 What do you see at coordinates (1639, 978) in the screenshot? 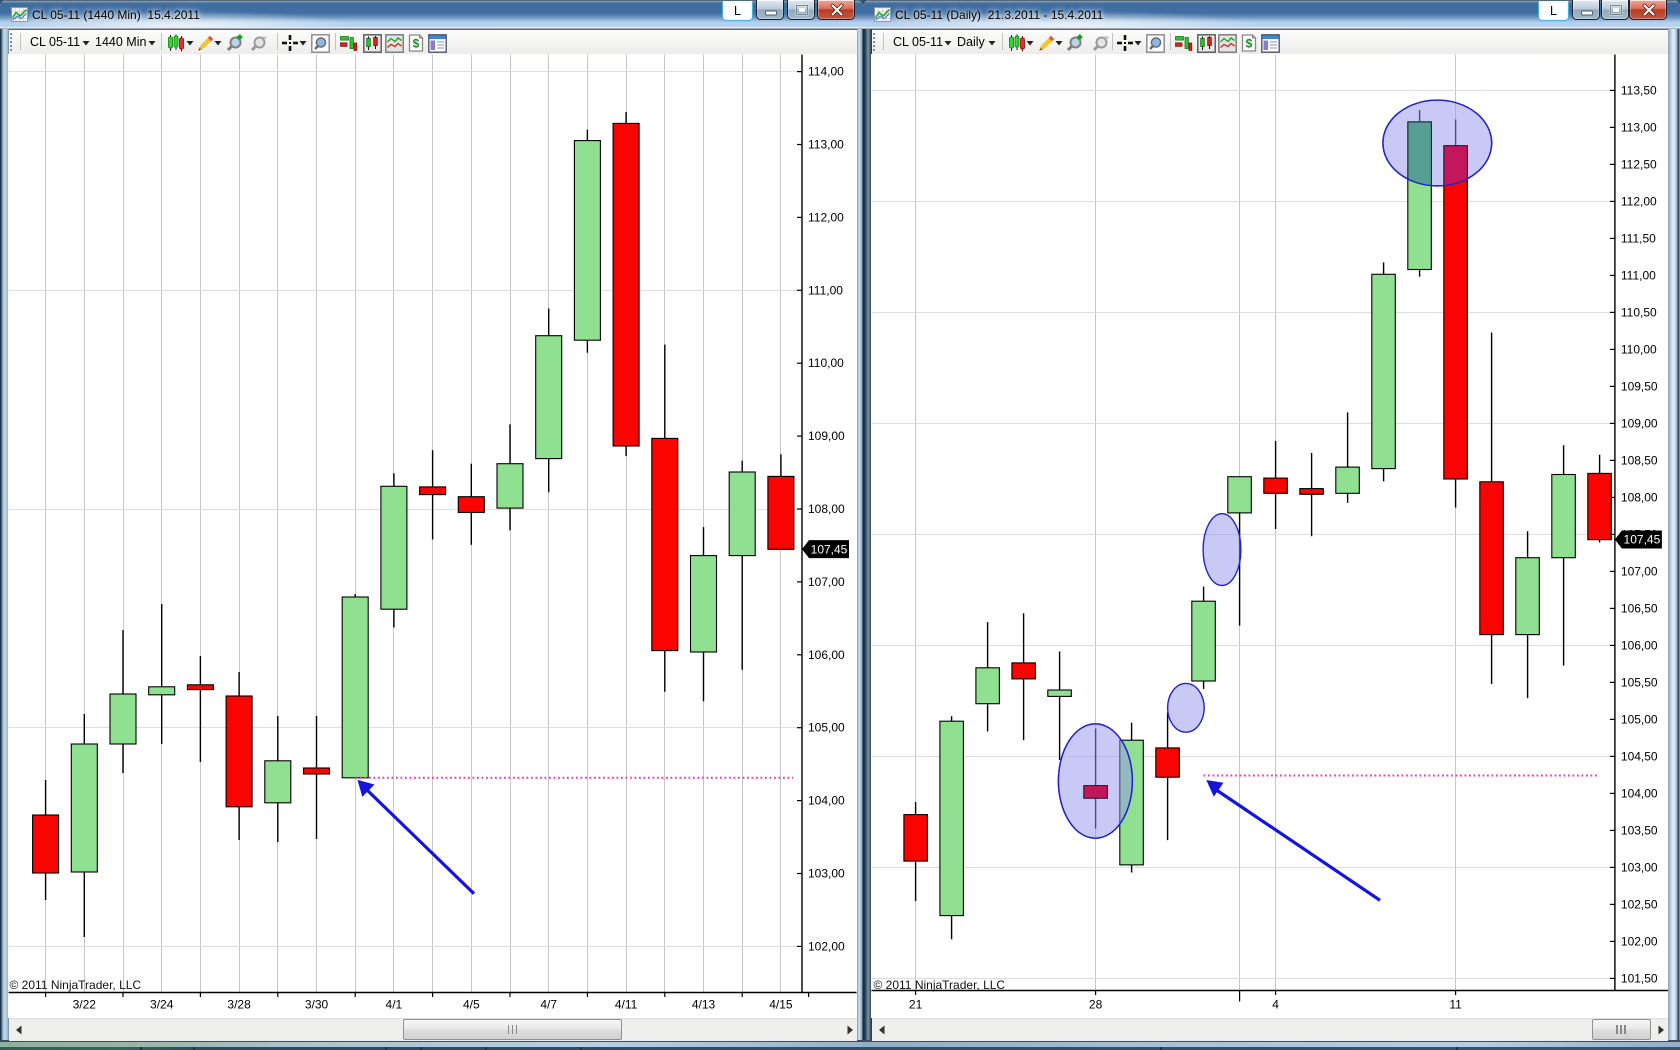
I see `svg-text: 101,50` at bounding box center [1639, 978].